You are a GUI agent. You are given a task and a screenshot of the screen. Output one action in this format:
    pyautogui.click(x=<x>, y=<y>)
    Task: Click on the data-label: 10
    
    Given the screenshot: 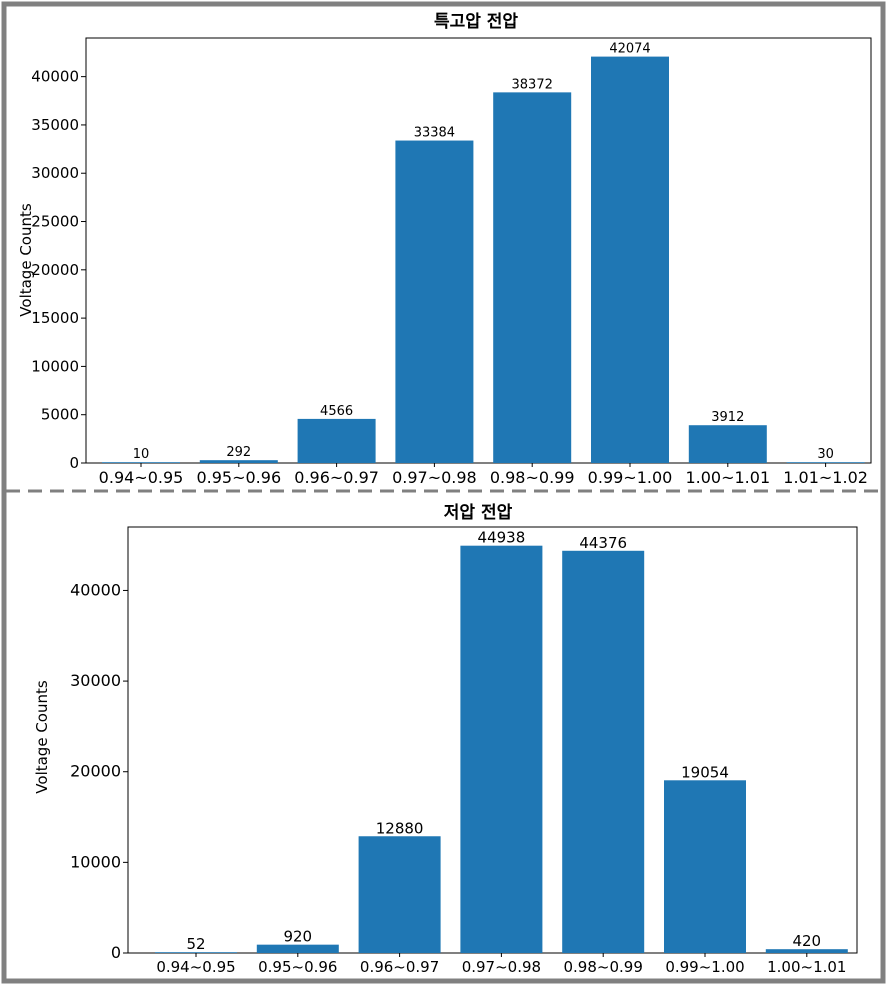 What is the action you would take?
    pyautogui.click(x=141, y=454)
    